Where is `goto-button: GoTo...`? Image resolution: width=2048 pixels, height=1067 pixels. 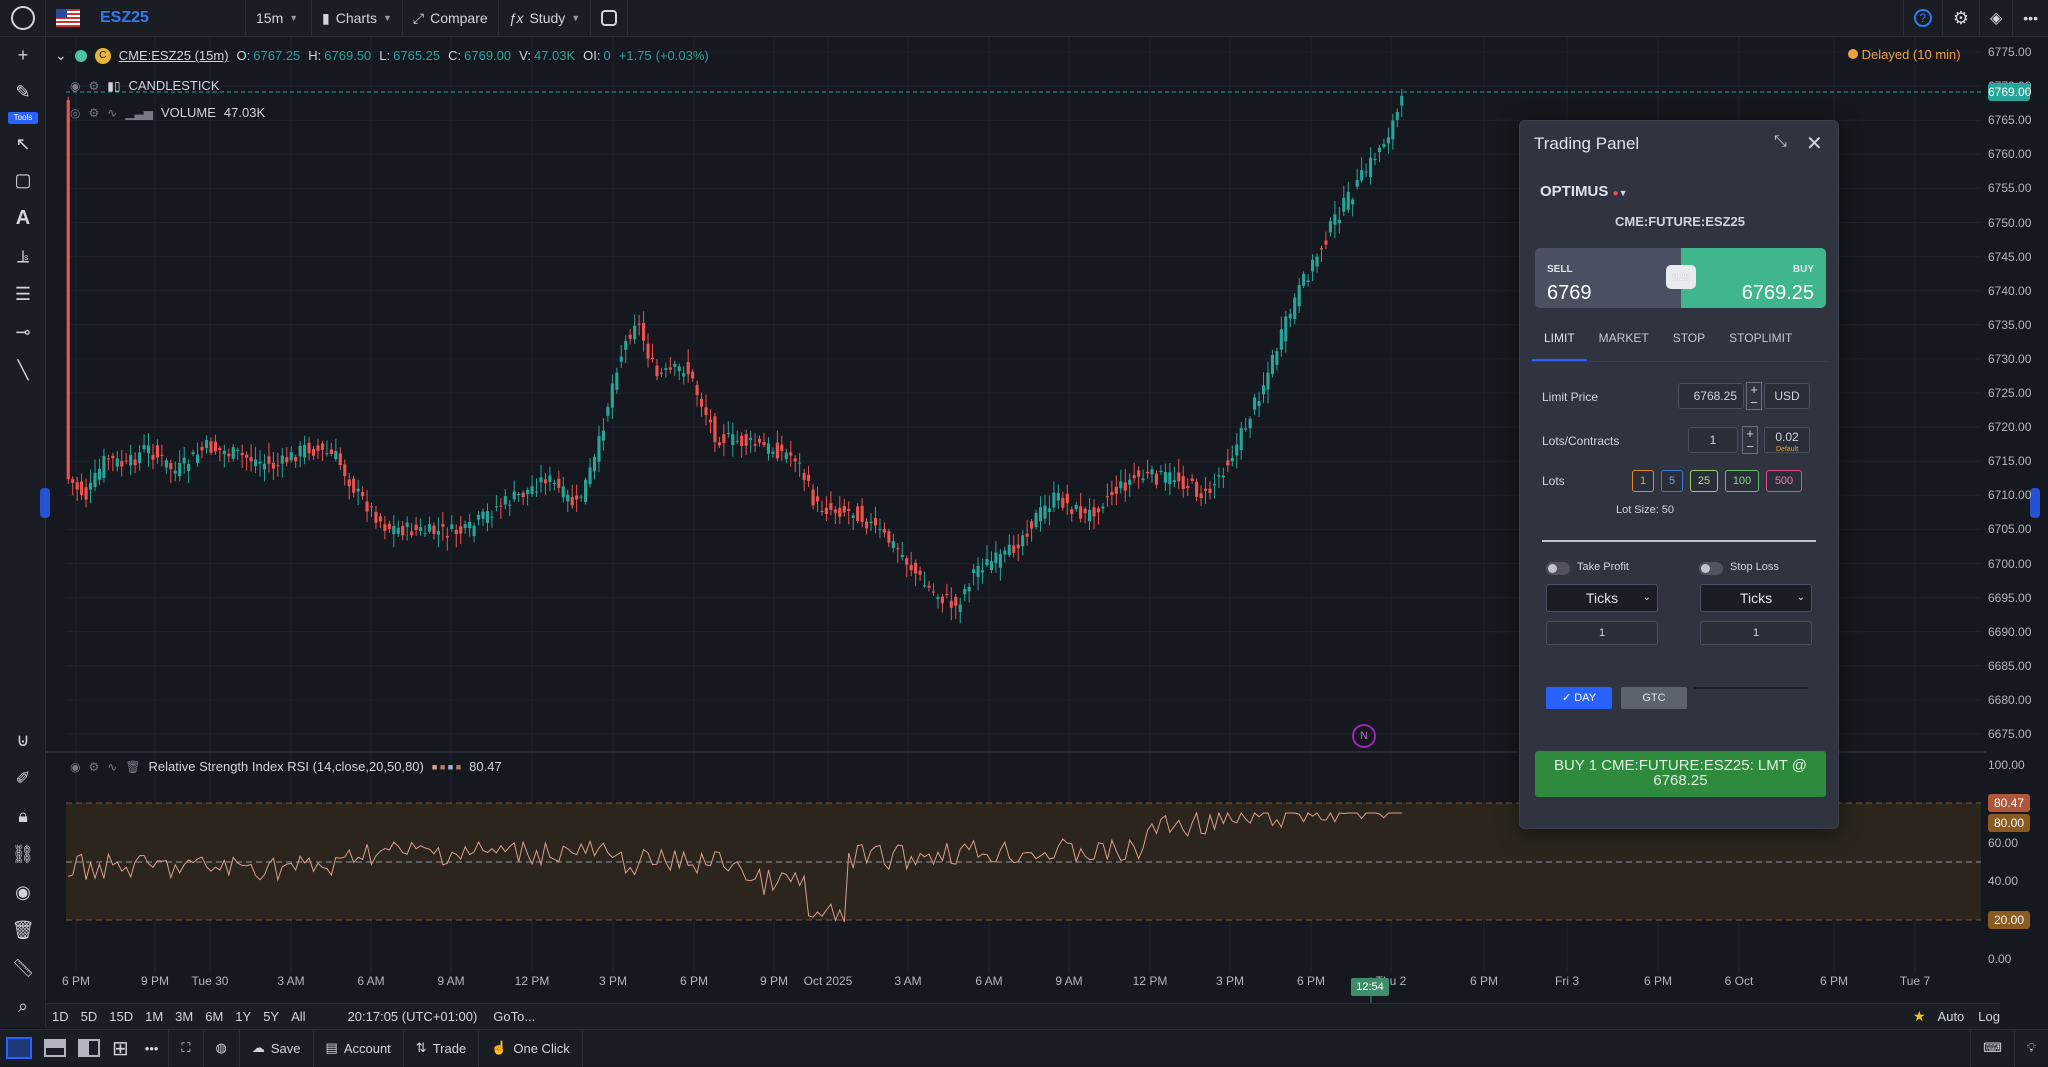
goto-button: GoTo... is located at coordinates (514, 1016).